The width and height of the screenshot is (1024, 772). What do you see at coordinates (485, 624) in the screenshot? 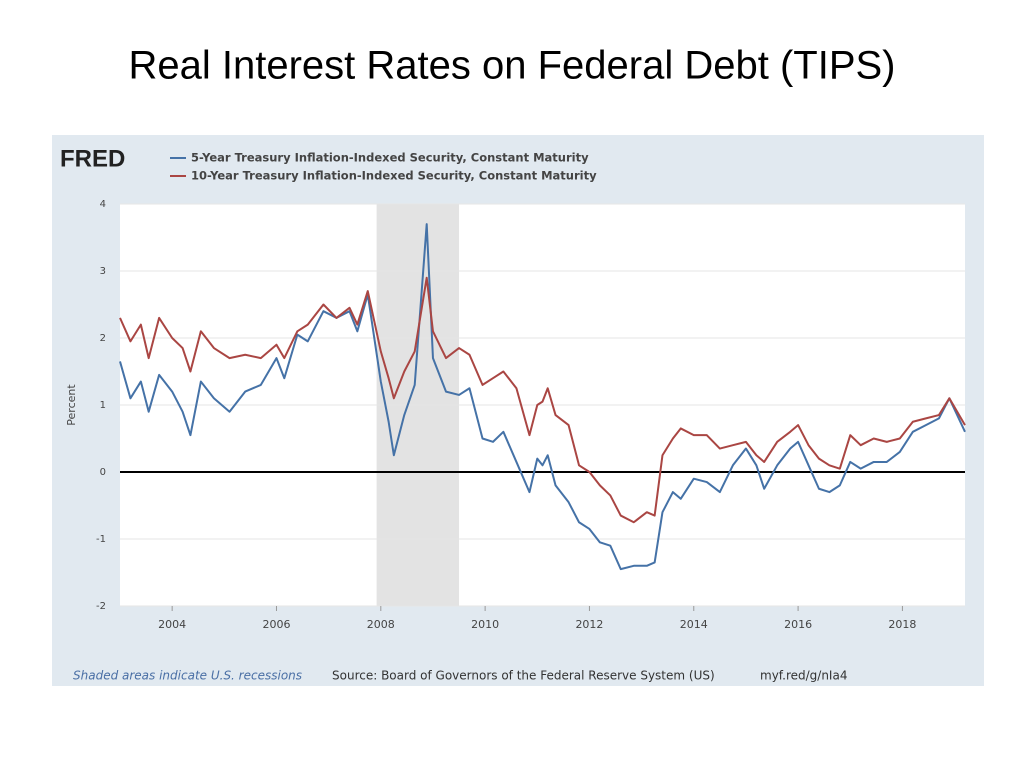
I see `x-tick-label: 2010` at bounding box center [485, 624].